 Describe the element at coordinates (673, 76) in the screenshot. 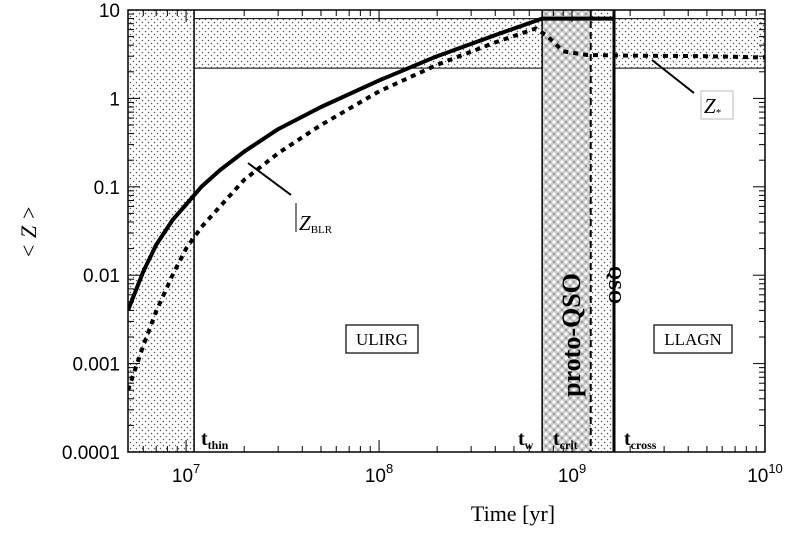

I see `zstar-leader-line` at that location.